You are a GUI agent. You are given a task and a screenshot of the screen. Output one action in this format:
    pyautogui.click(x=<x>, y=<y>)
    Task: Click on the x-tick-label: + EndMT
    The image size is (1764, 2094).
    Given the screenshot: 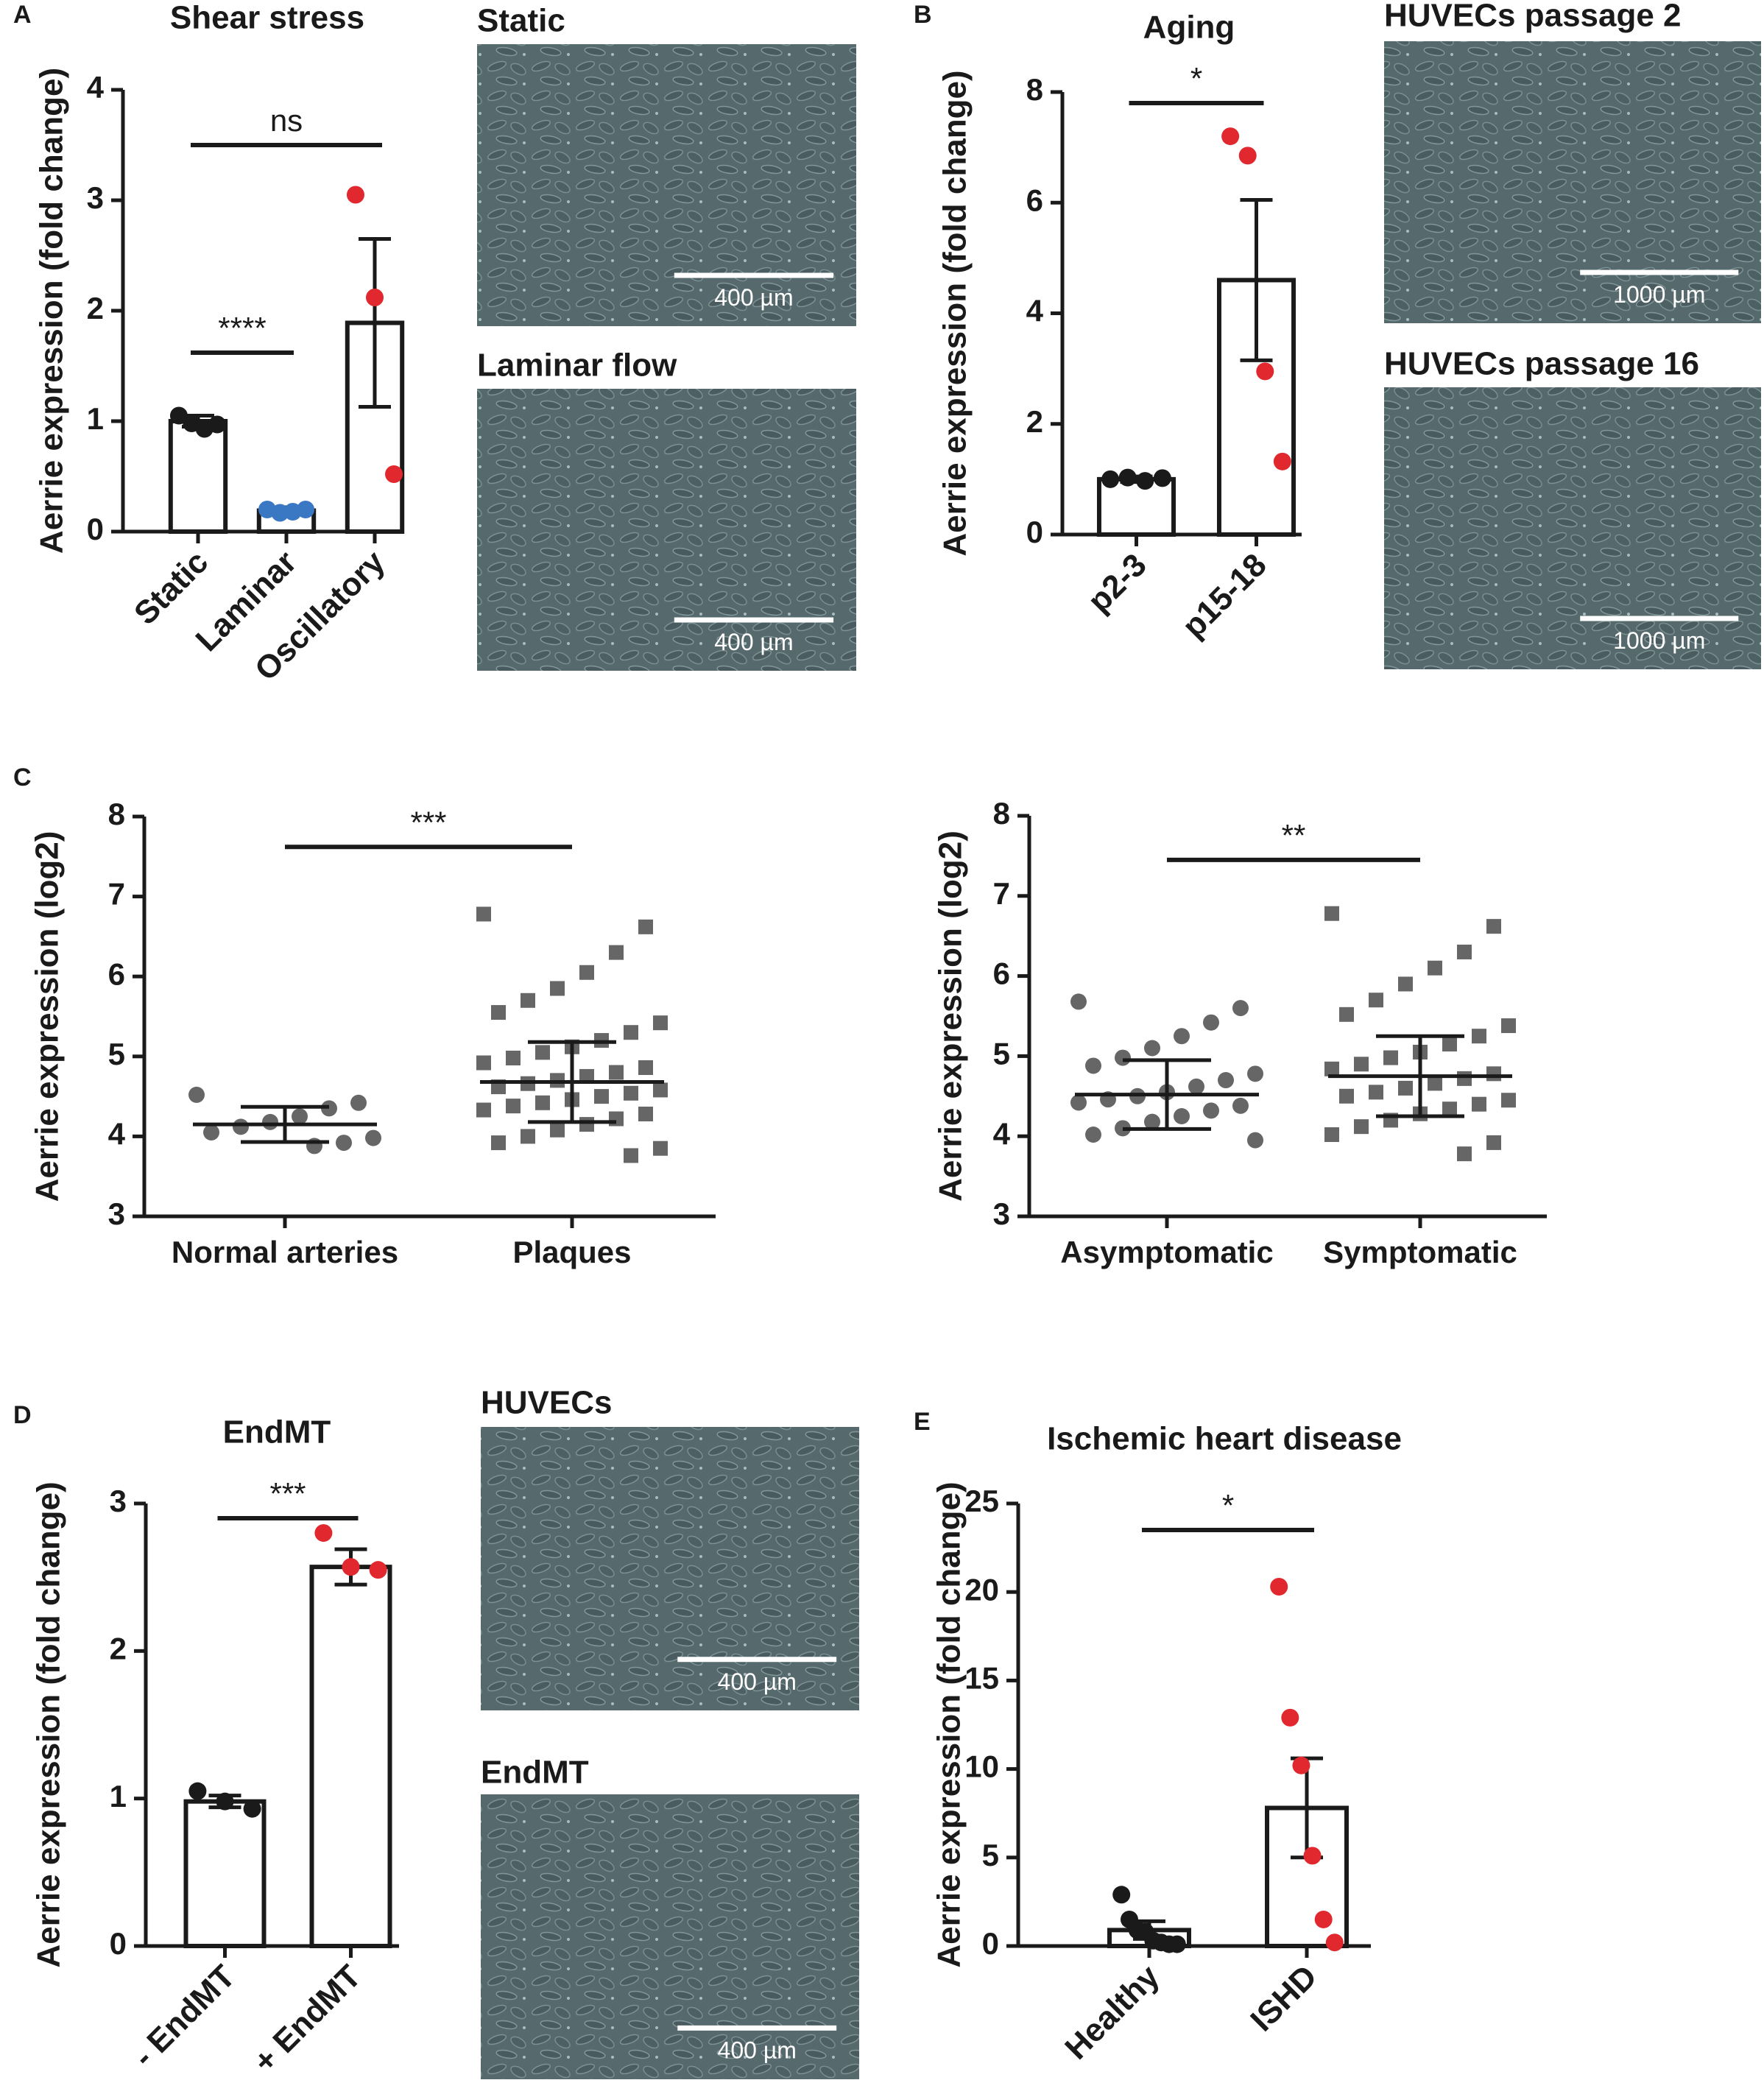 What is the action you would take?
    pyautogui.click(x=308, y=2019)
    